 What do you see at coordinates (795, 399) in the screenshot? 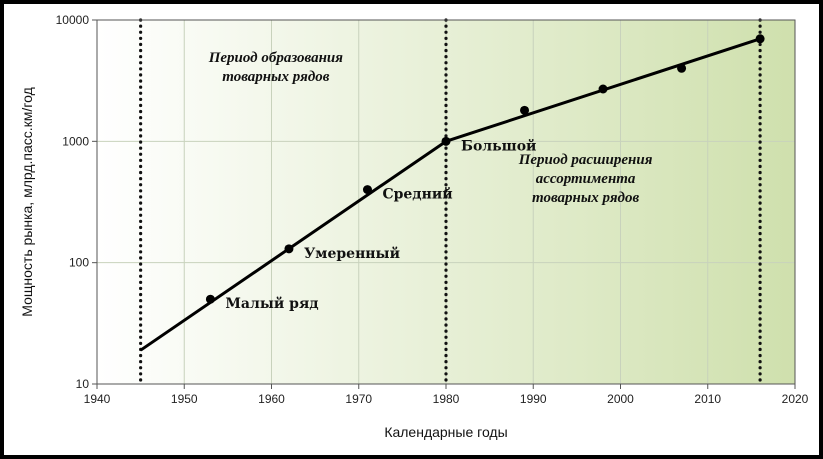
I see `x-tick-label: 2020` at bounding box center [795, 399].